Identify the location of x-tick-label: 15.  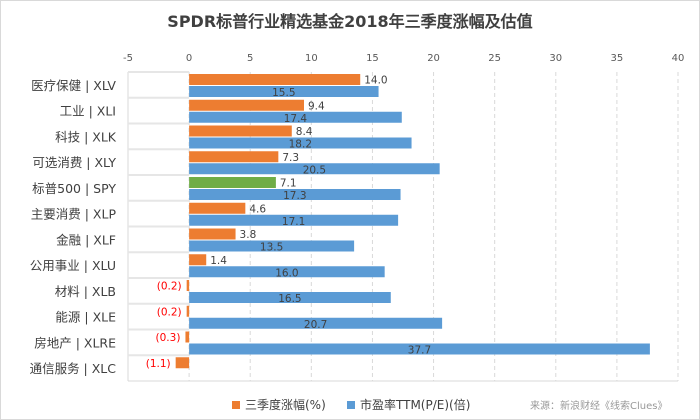
(372, 58).